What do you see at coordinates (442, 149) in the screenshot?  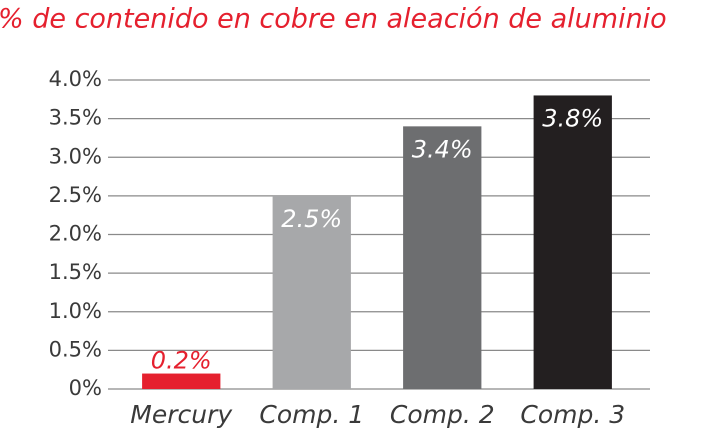 I see `data-label: 3.4%` at bounding box center [442, 149].